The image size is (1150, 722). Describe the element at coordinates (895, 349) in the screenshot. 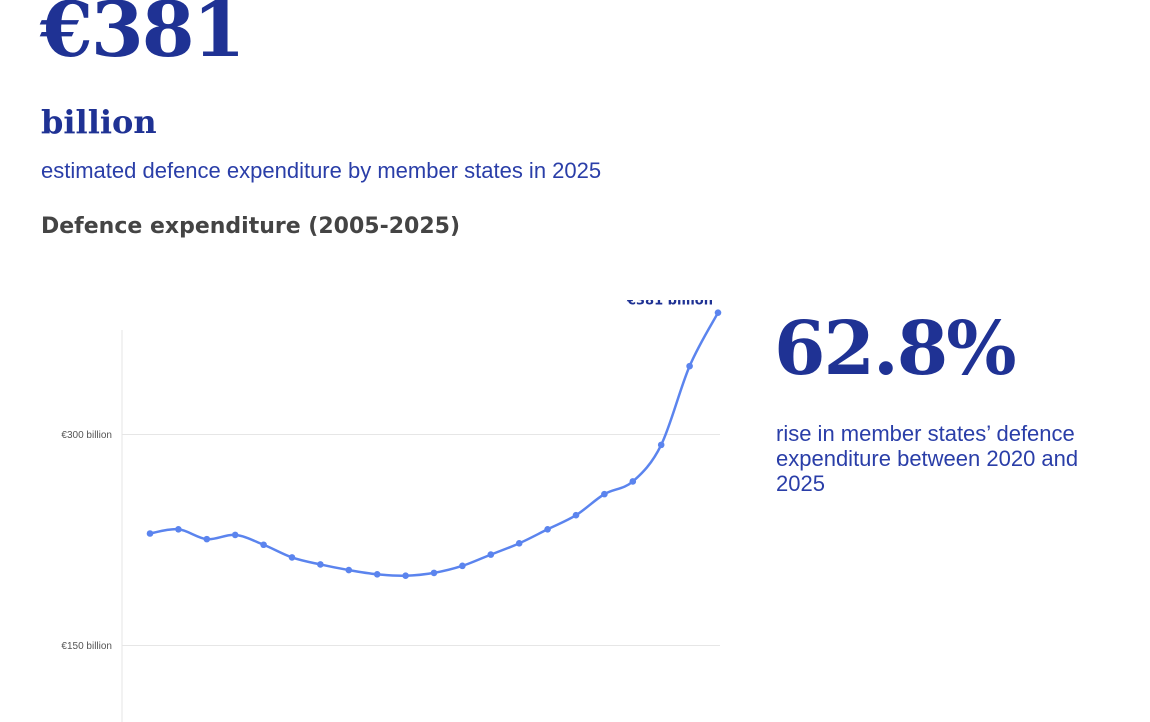

I see `stat-value: 62.8%` at that location.